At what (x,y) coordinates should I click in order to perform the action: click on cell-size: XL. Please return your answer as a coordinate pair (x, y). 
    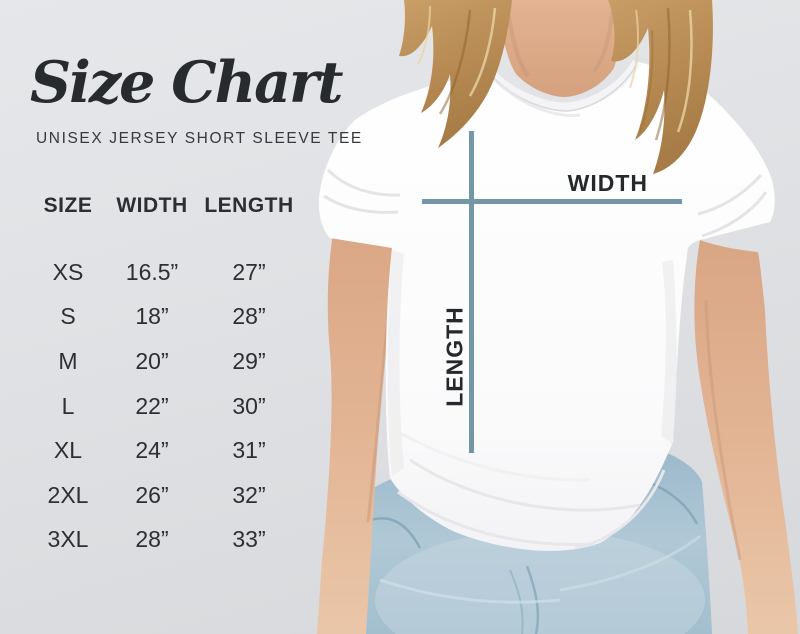
    Looking at the image, I should click on (68, 450).